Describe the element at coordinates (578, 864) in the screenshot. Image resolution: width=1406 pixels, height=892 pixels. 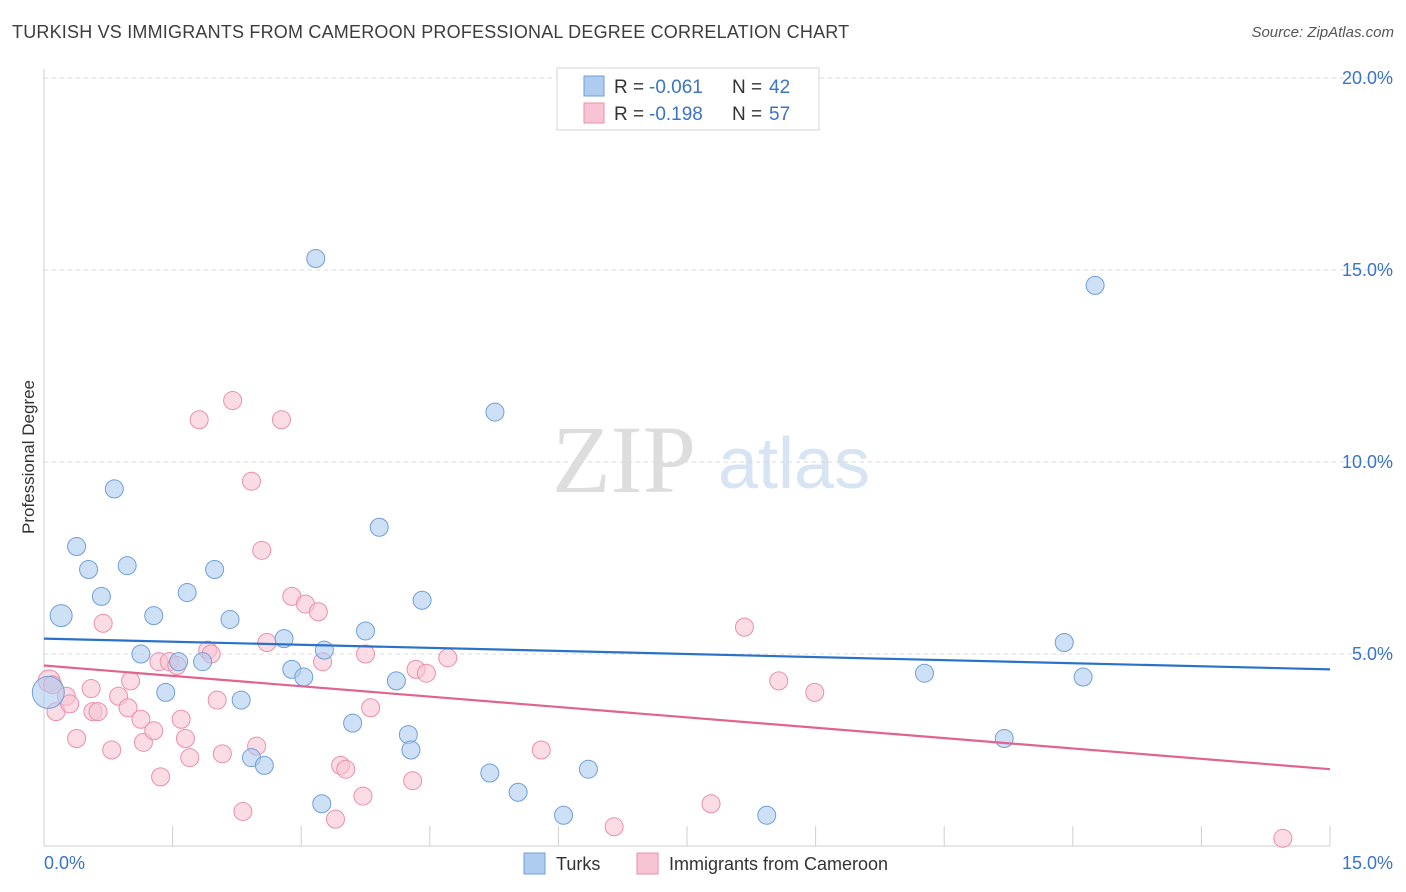
I see `legend-label-turks: Turks` at that location.